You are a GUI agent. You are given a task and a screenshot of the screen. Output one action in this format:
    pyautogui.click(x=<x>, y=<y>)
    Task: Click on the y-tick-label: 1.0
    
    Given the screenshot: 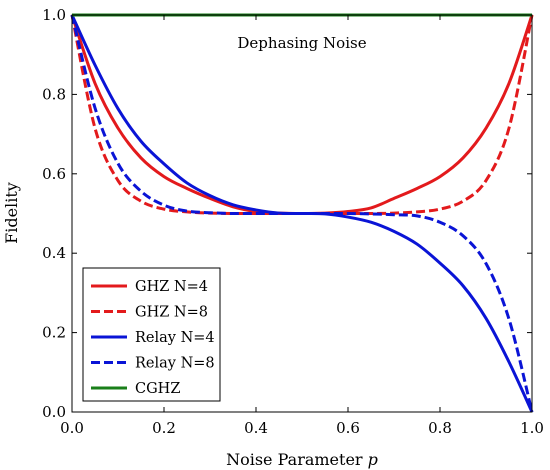 What is the action you would take?
    pyautogui.click(x=54, y=15)
    